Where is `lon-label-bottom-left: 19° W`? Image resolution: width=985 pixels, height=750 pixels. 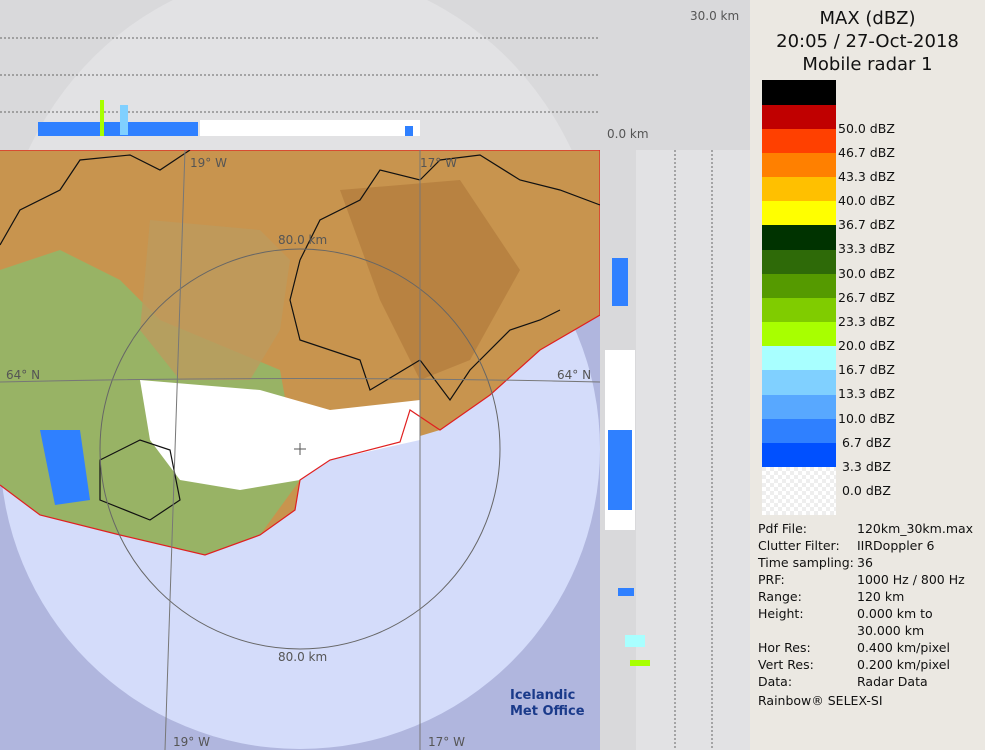 lon-label-bottom-left: 19° W is located at coordinates (191, 742).